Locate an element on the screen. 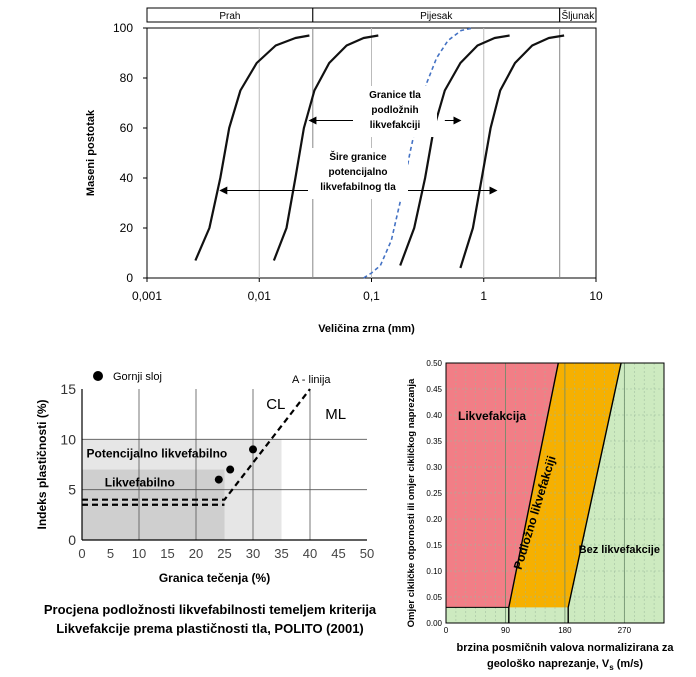 The height and width of the screenshot is (677, 696). y-tick-label: 10 is located at coordinates (68, 439).